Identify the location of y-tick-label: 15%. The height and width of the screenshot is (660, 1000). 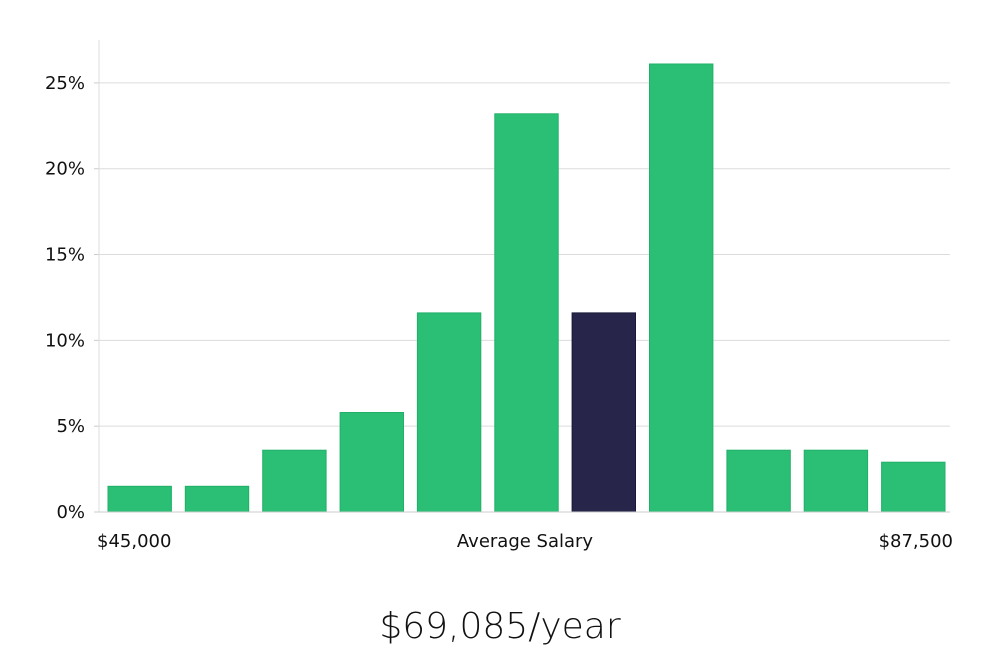
(65, 255).